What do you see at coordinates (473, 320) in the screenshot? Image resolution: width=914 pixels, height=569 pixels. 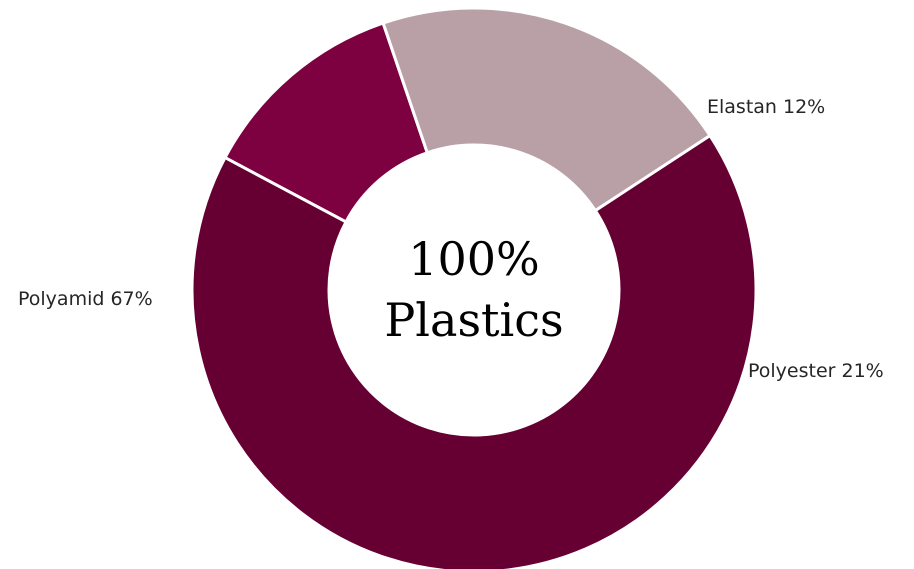 I see `center-label-line-2: Plastics` at bounding box center [473, 320].